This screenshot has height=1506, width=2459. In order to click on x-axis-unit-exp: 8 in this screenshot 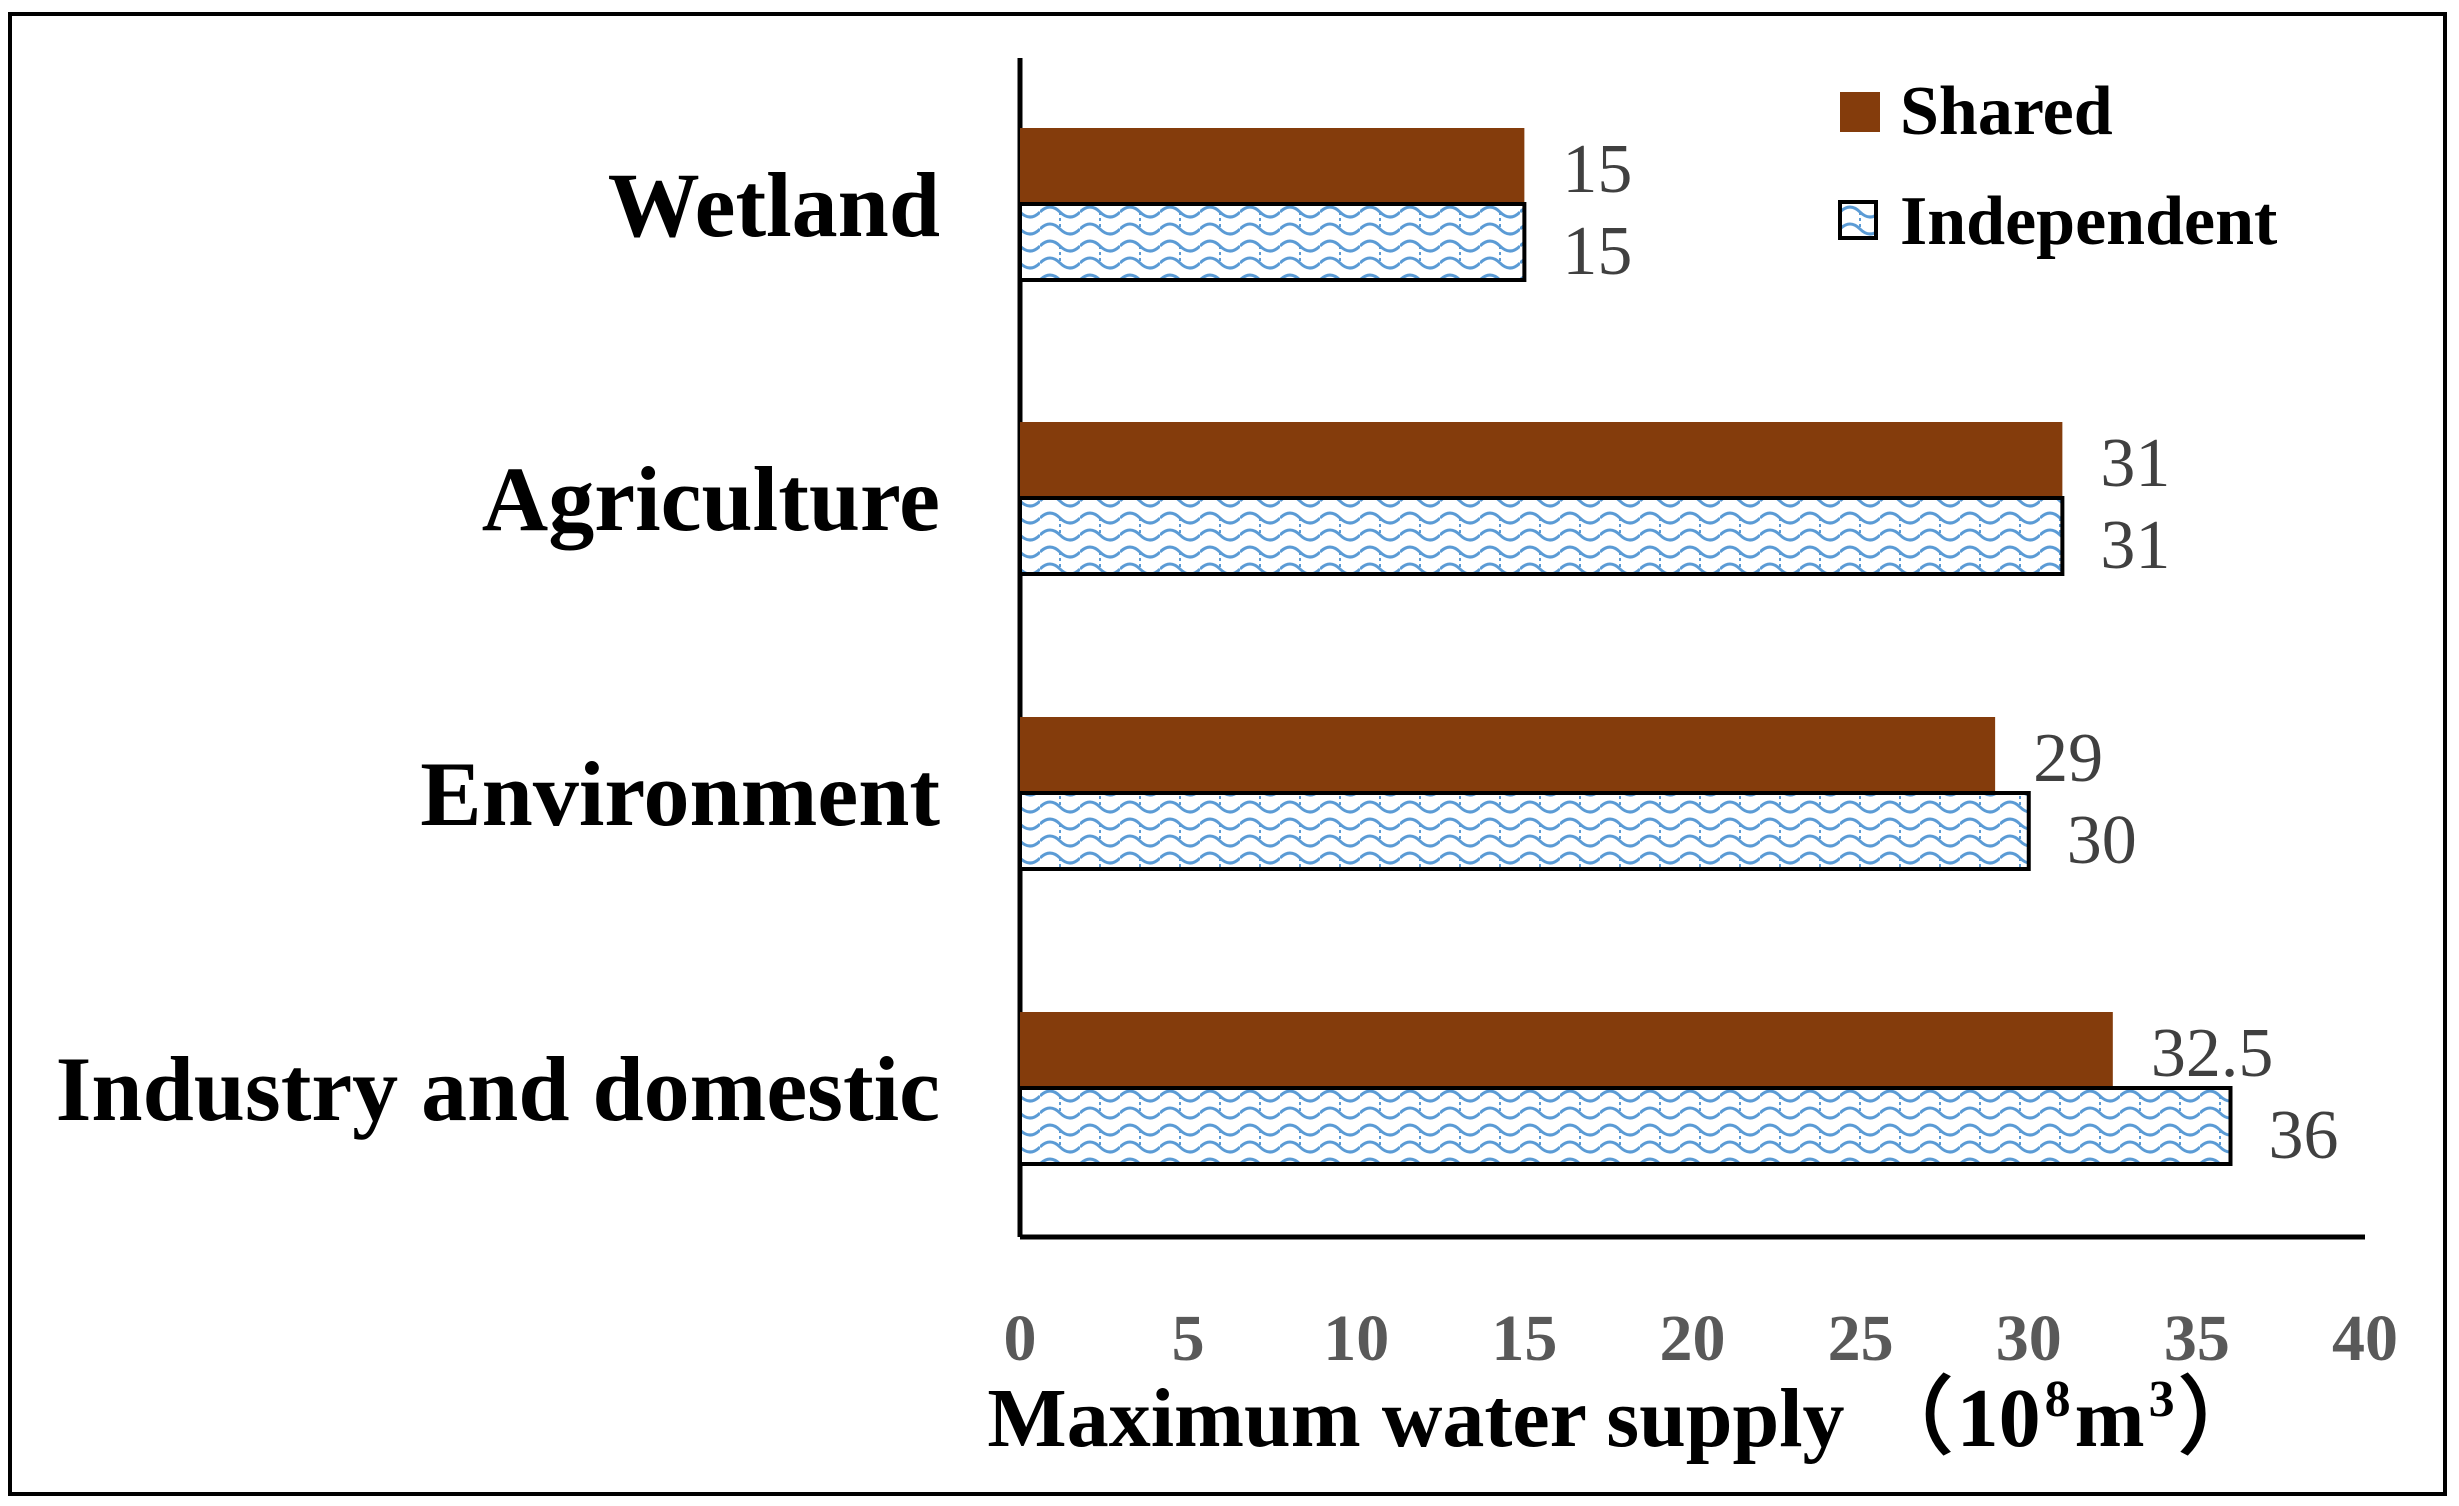, I will do `click(2058, 1399)`.